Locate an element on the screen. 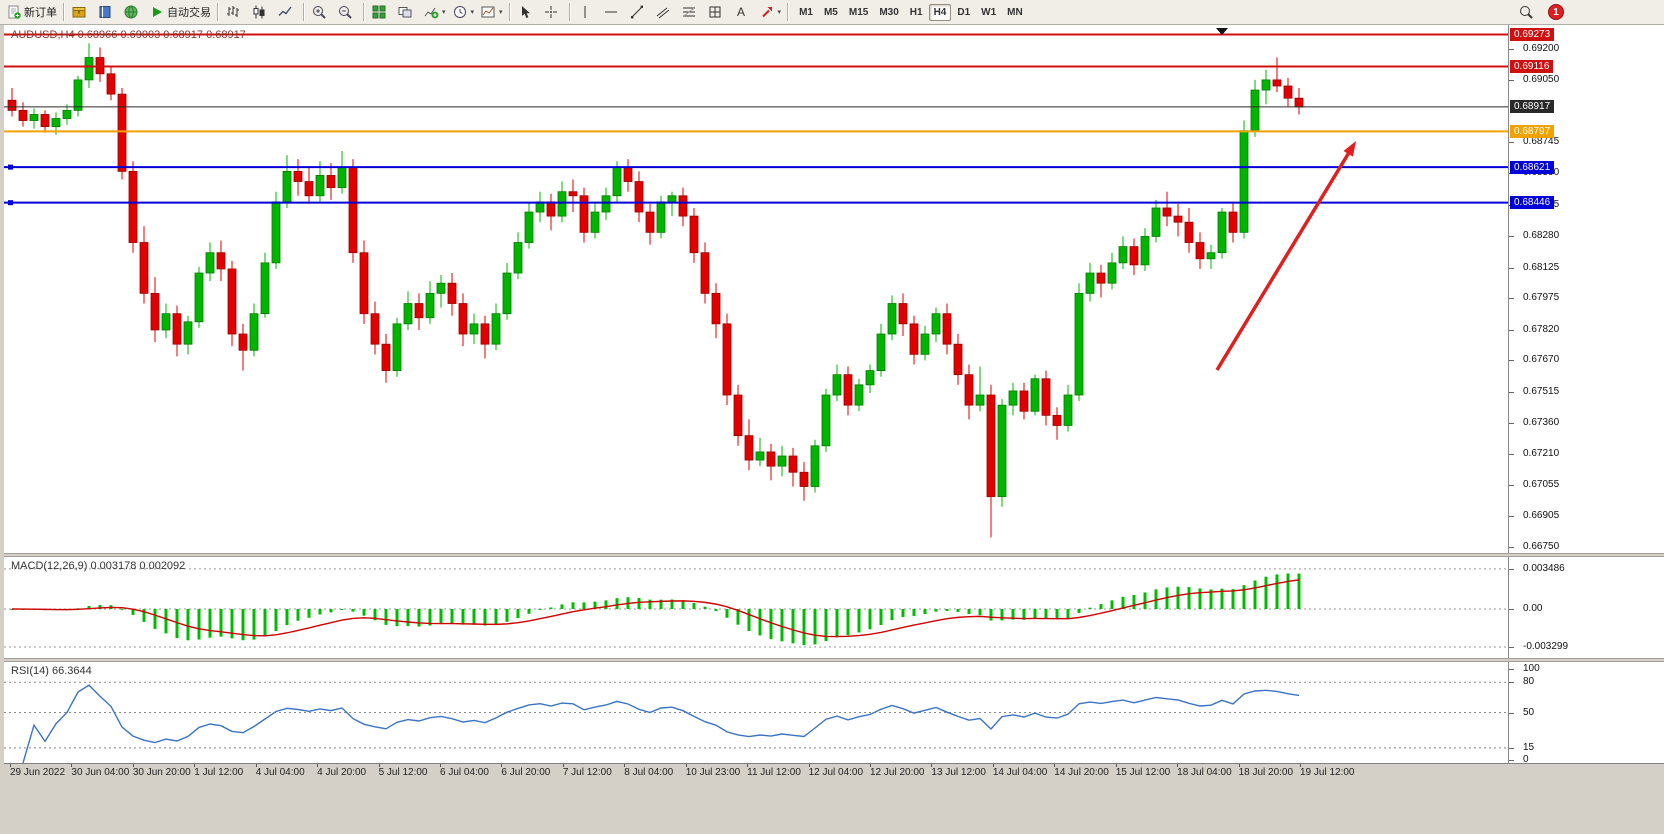 This screenshot has height=834, width=1664. new-order-button-label: 新订单 is located at coordinates (40, 13).